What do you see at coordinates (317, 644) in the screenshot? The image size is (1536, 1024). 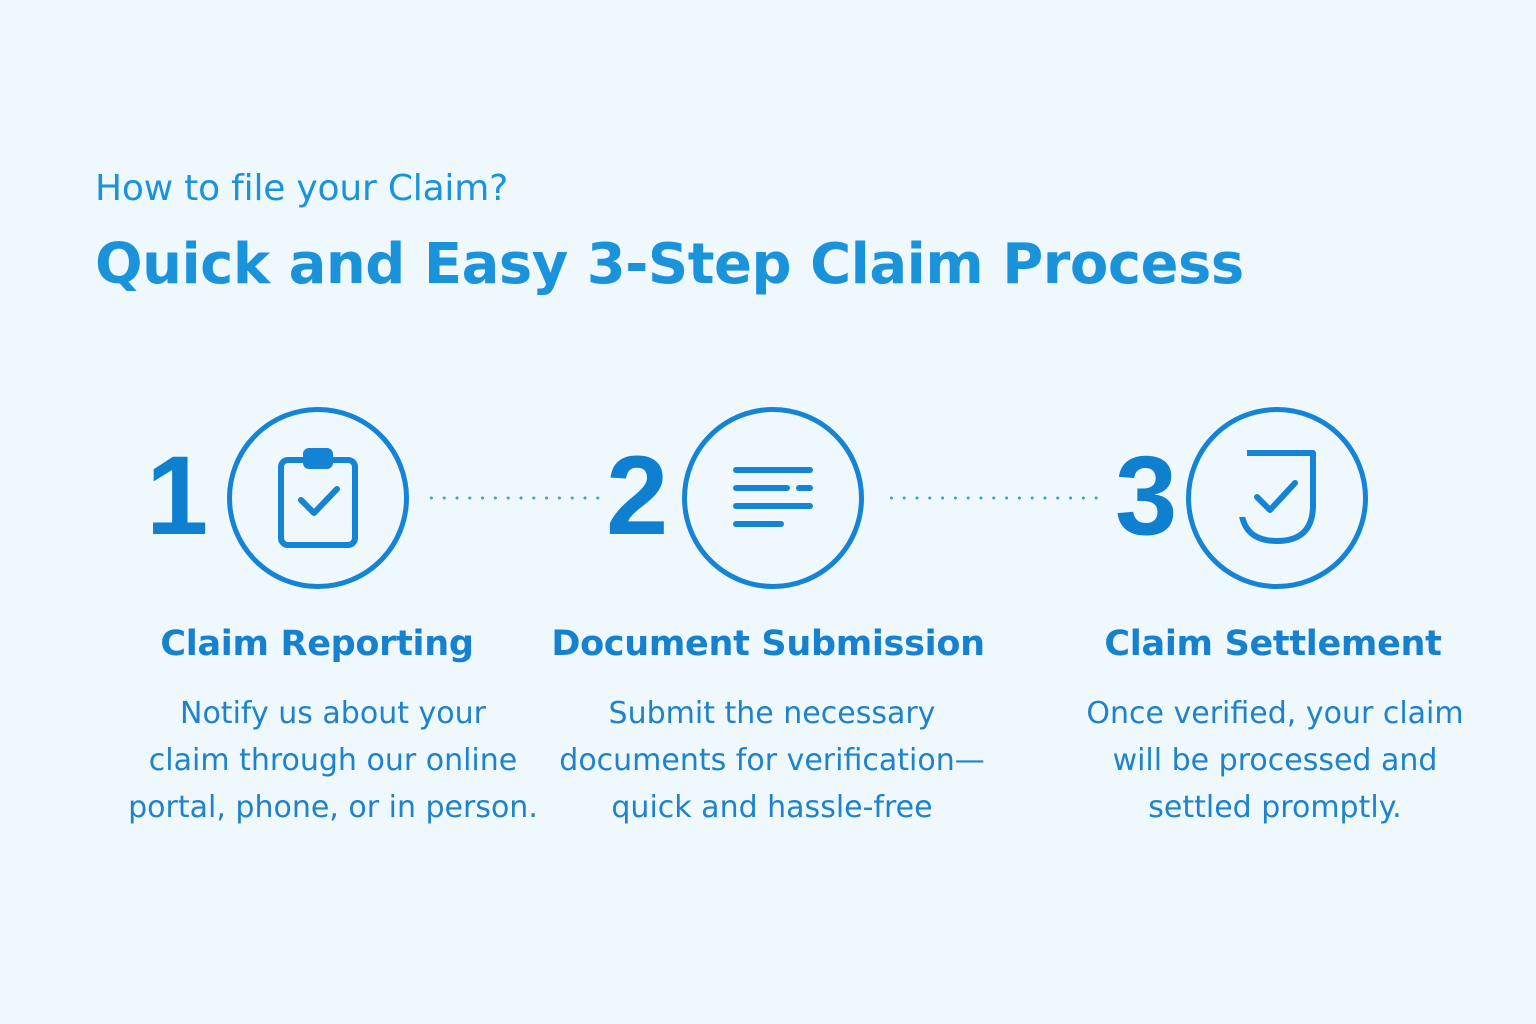 I see `step-title-1: Claim Reporting` at bounding box center [317, 644].